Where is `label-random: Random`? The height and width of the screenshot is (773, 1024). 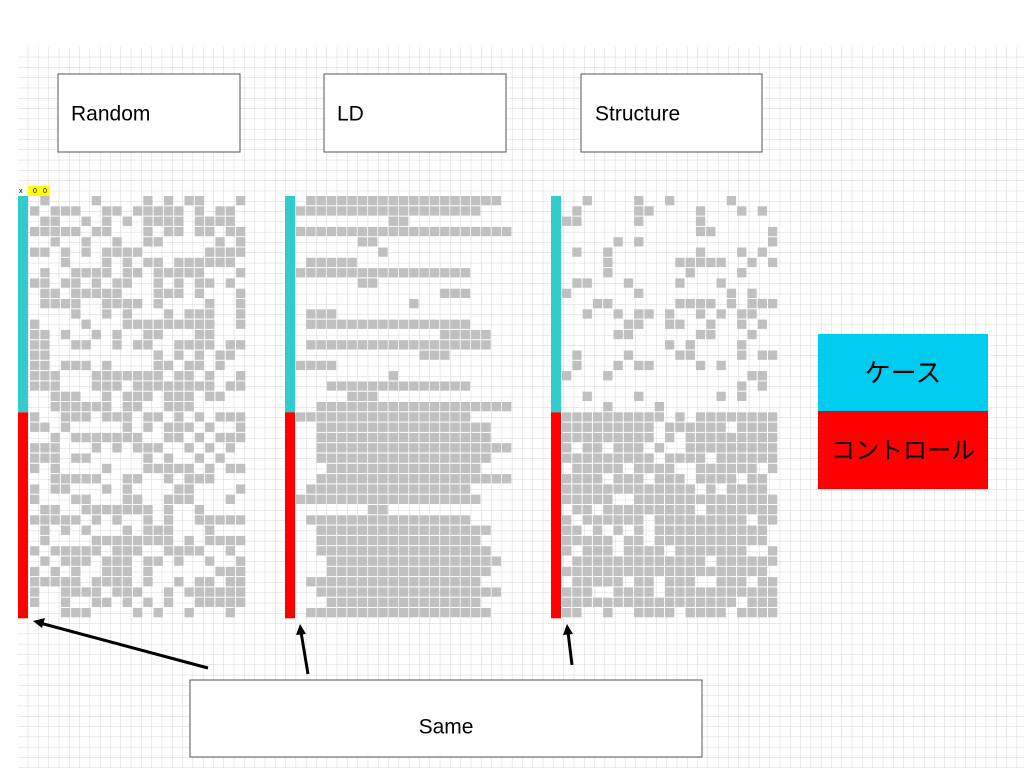 label-random: Random is located at coordinates (110, 114).